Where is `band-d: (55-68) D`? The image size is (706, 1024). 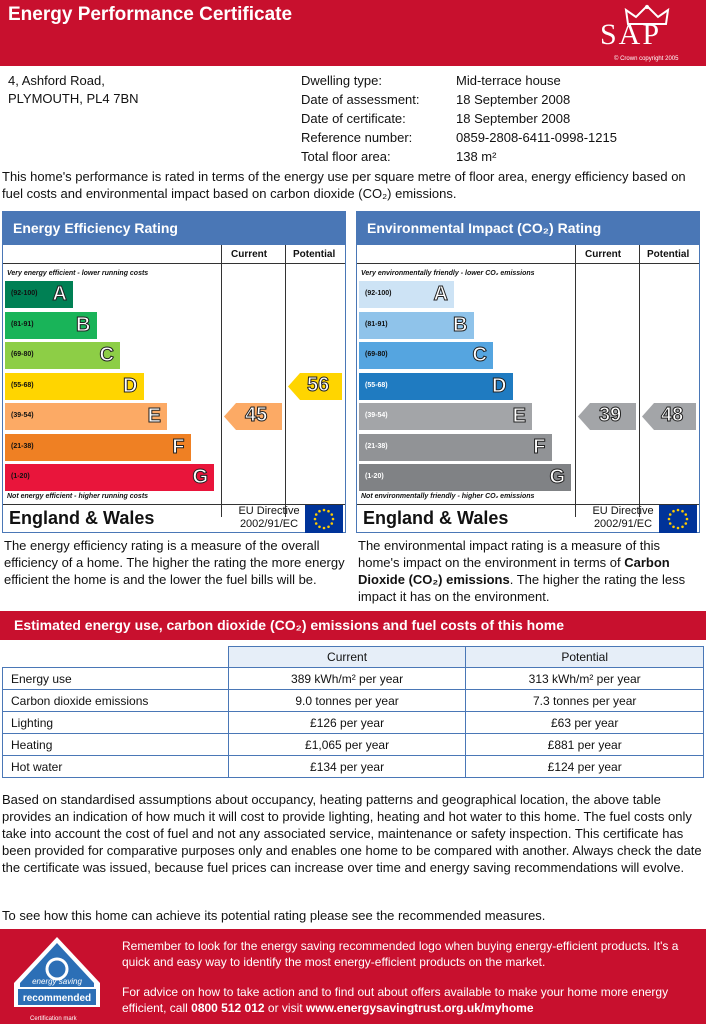
band-d: (55-68) D is located at coordinates (74, 386).